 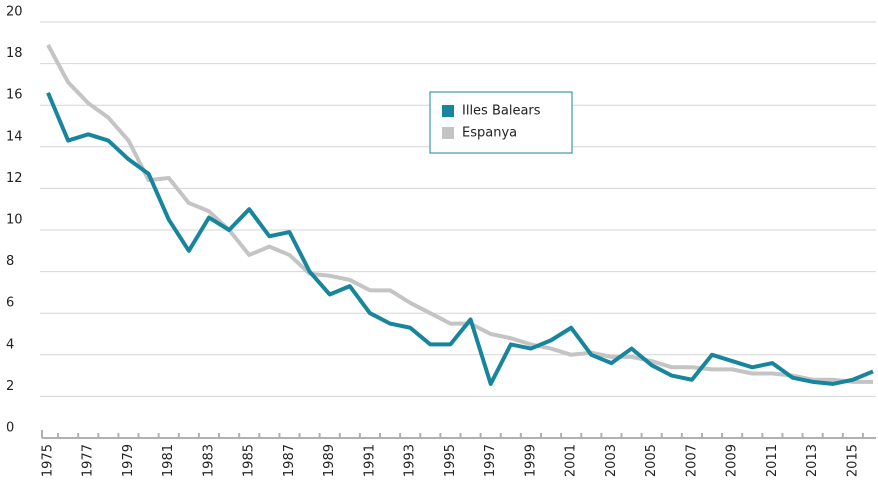 What do you see at coordinates (208, 460) in the screenshot?
I see `x-tick-label: 1983` at bounding box center [208, 460].